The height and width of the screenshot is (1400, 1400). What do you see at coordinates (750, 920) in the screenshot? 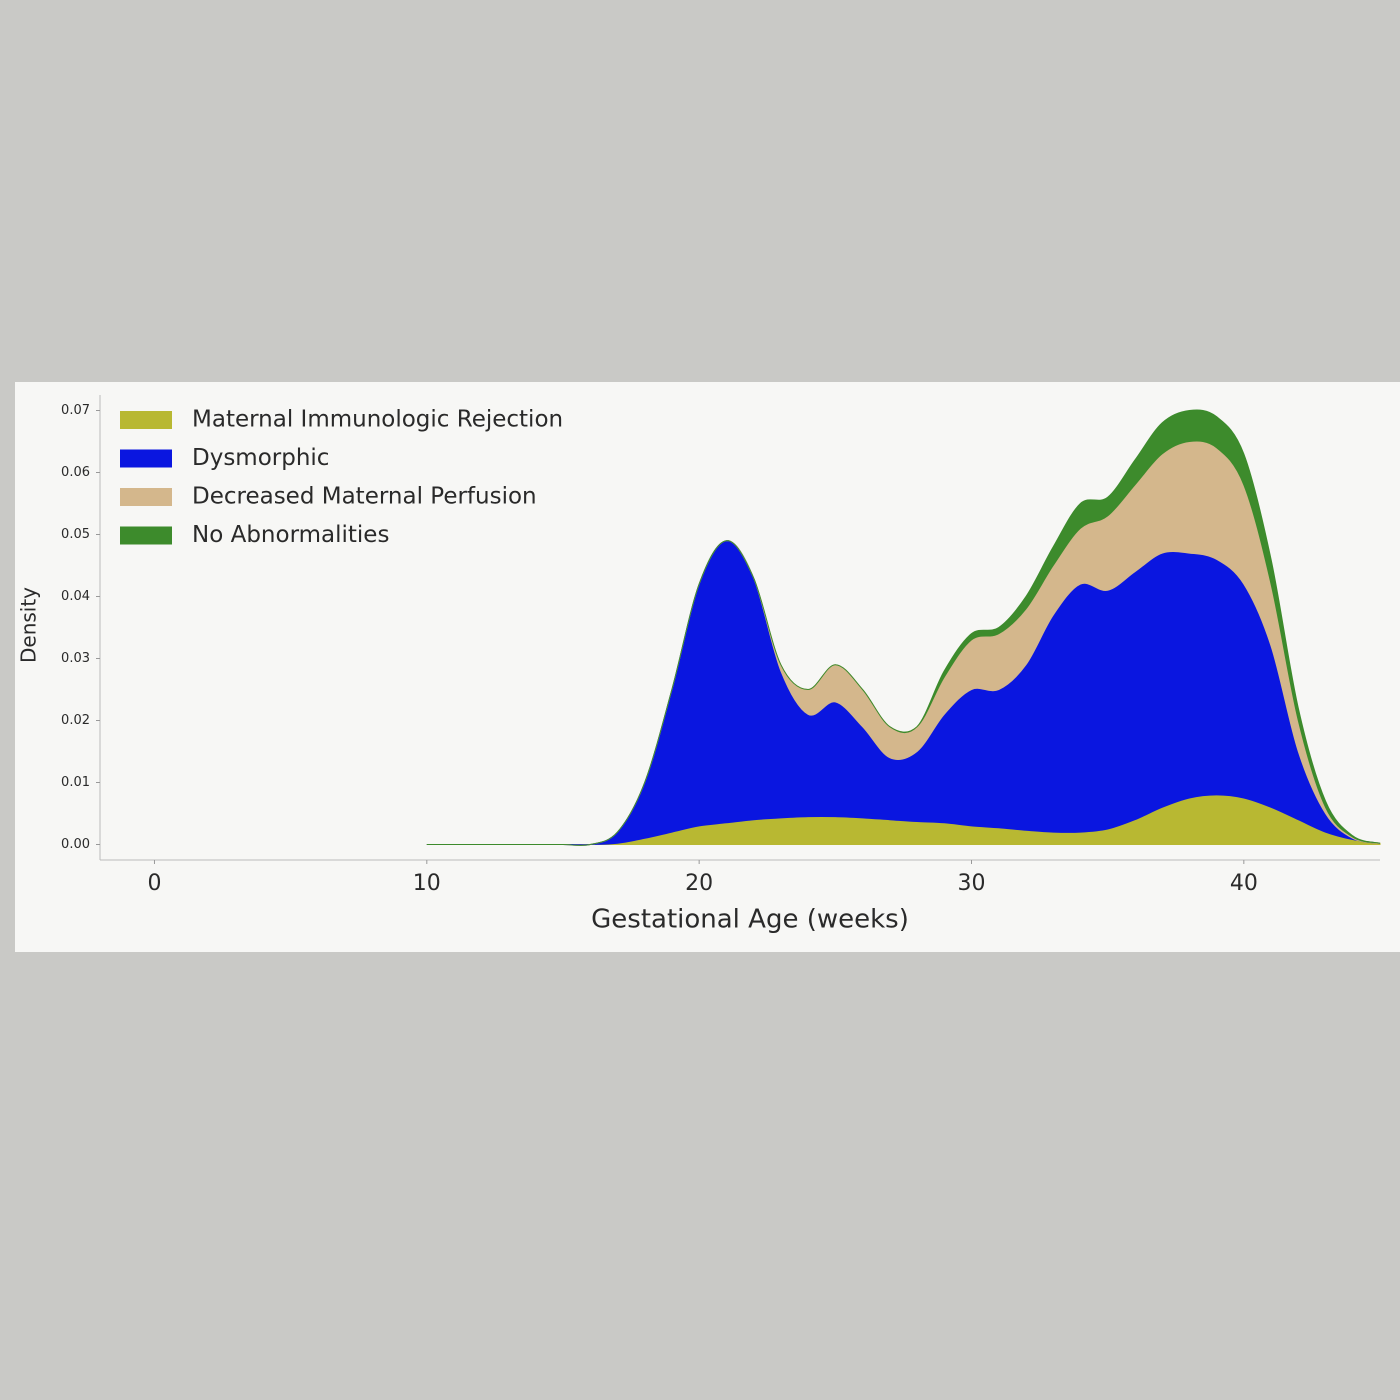
I see `x-axis-label: Gestational Age (weeks)` at bounding box center [750, 920].